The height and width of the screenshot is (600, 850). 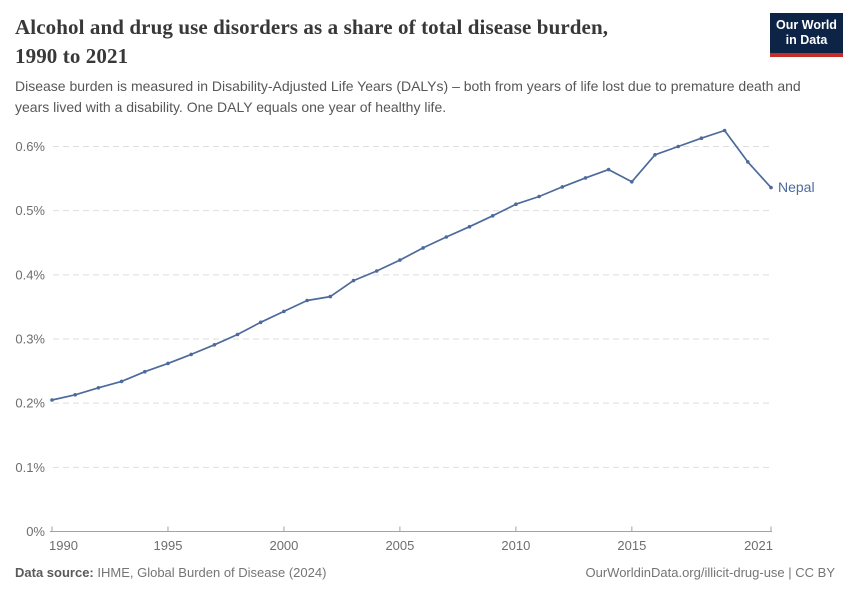 I want to click on data-point-1999, so click(x=260, y=322).